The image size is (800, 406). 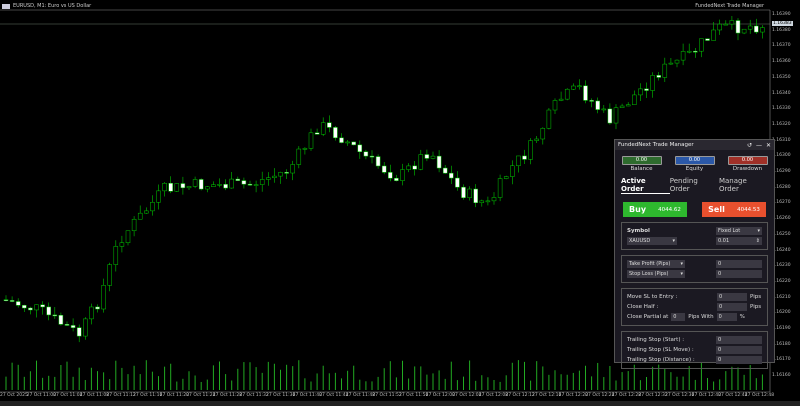 I want to click on time-axis-label: 27 Oct 12:16, so click(x=547, y=395).